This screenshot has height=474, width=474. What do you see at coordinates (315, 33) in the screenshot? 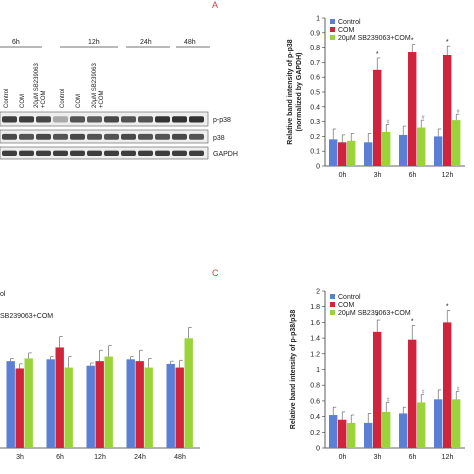
I see `y-tick-label: 0.9` at bounding box center [315, 33].